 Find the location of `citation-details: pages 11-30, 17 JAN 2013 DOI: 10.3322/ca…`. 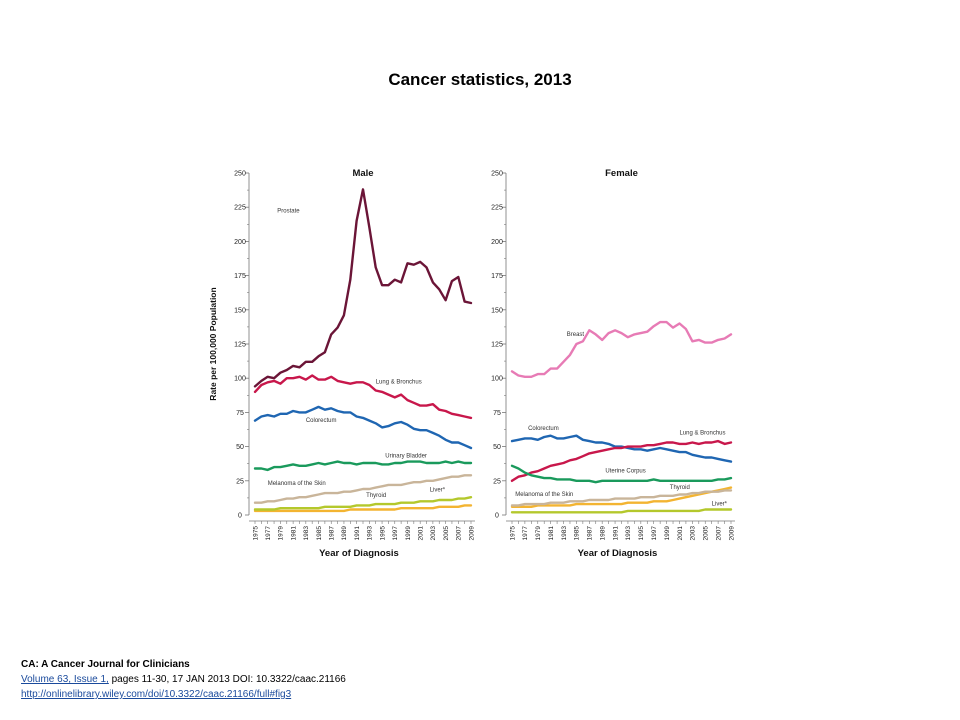

citation-details: pages 11-30, 17 JAN 2013 DOI: 10.3322/ca… is located at coordinates (227, 679).